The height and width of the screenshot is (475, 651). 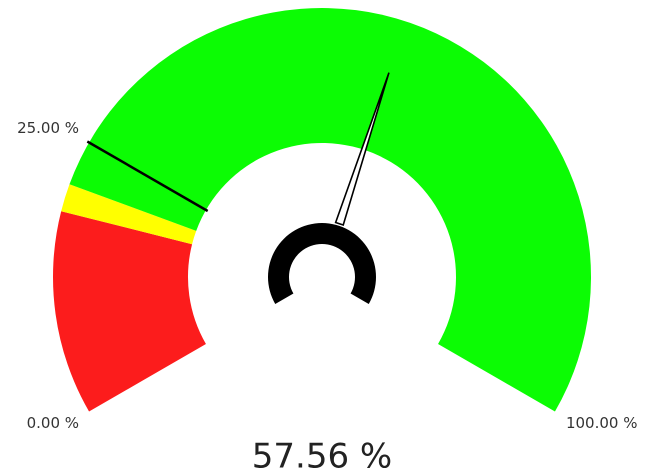 I want to click on tick-label: 100.00 %, so click(x=602, y=423).